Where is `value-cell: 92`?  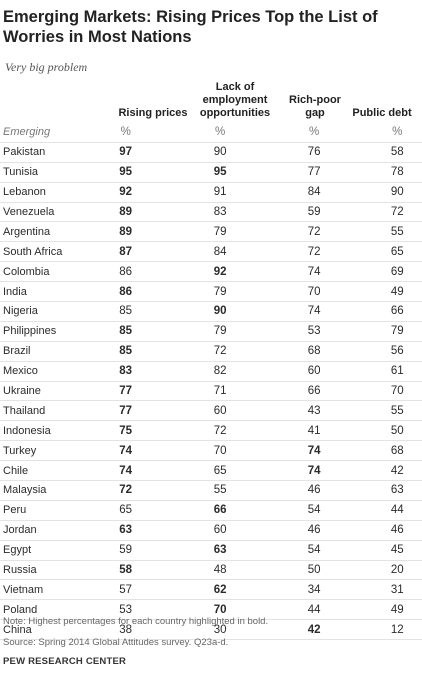
value-cell: 92 is located at coordinates (125, 192).